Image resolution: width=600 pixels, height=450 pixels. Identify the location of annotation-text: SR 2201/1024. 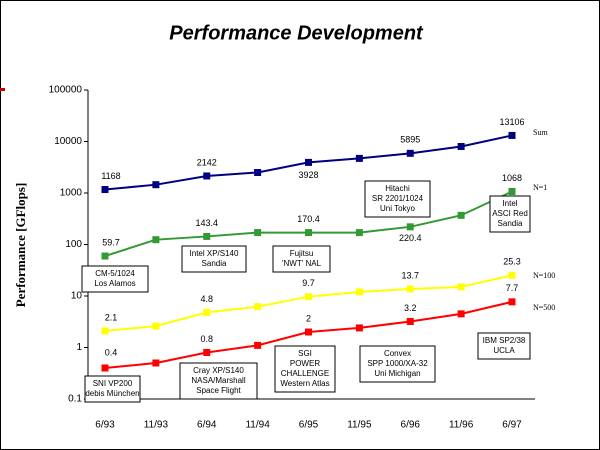
(398, 198).